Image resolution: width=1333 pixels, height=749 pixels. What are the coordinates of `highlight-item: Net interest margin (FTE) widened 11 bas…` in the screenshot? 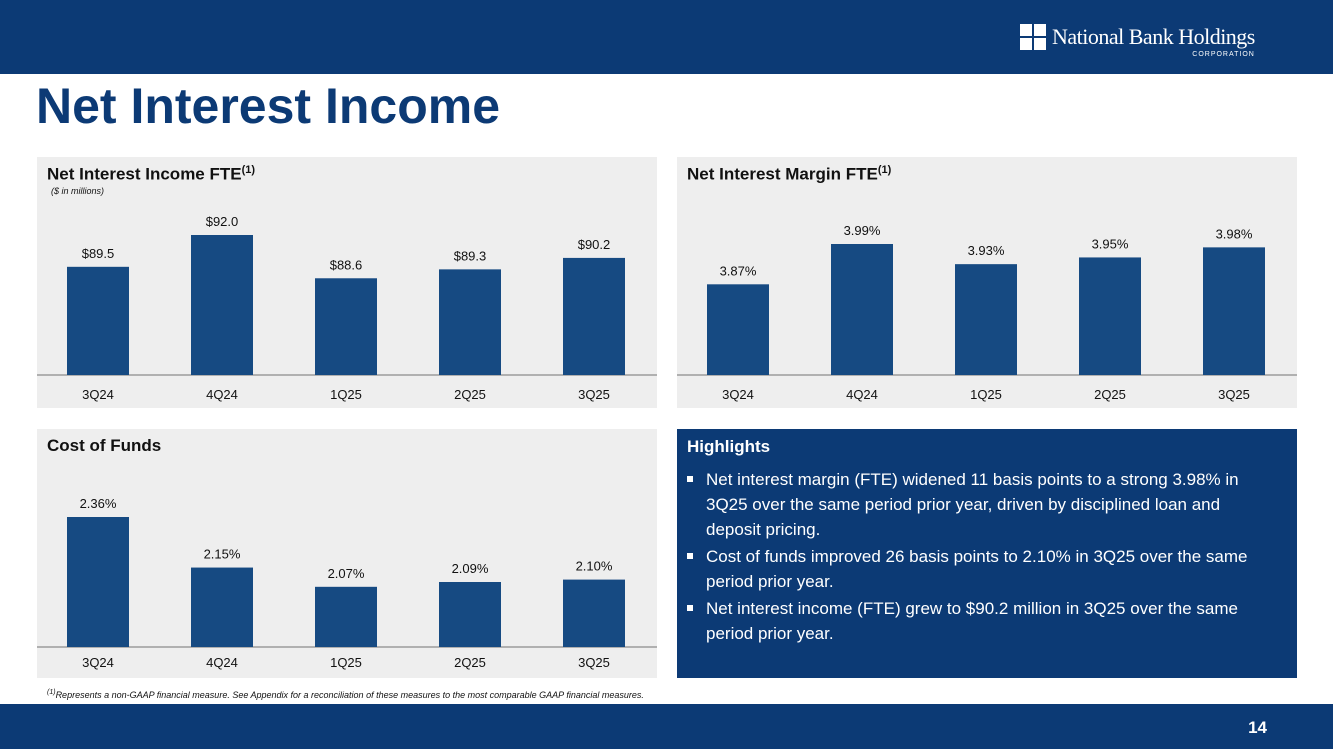 It's located at (982, 504).